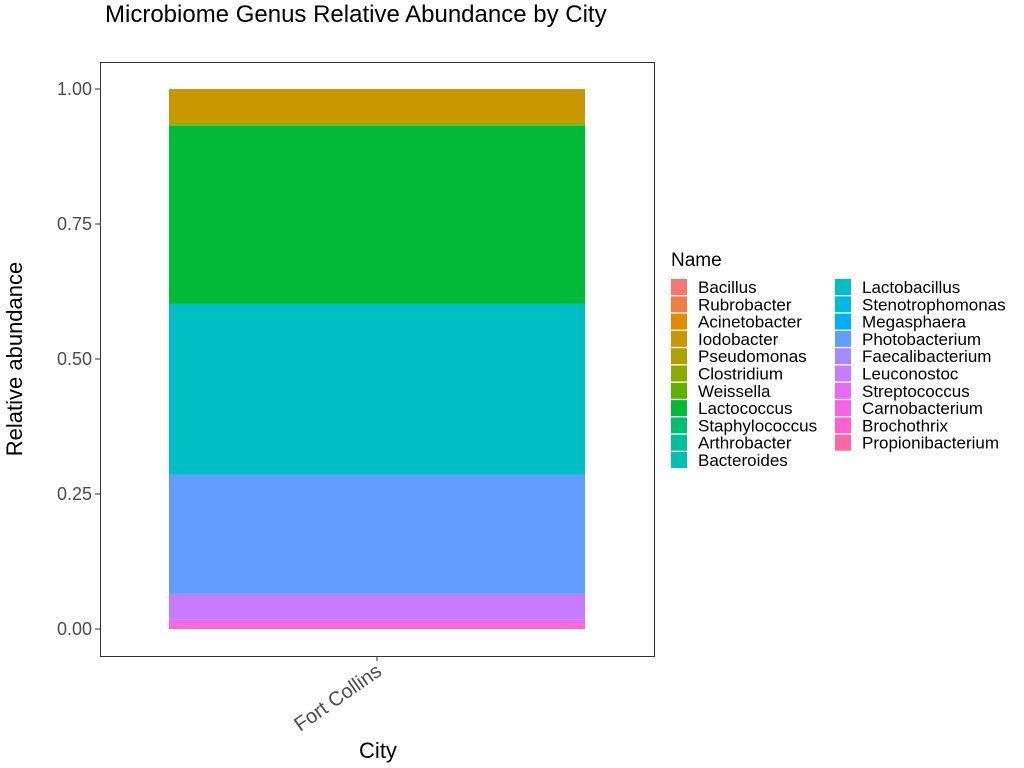 The image size is (1024, 768). Describe the element at coordinates (743, 460) in the screenshot. I see `legend-label: Bacteroides` at that location.